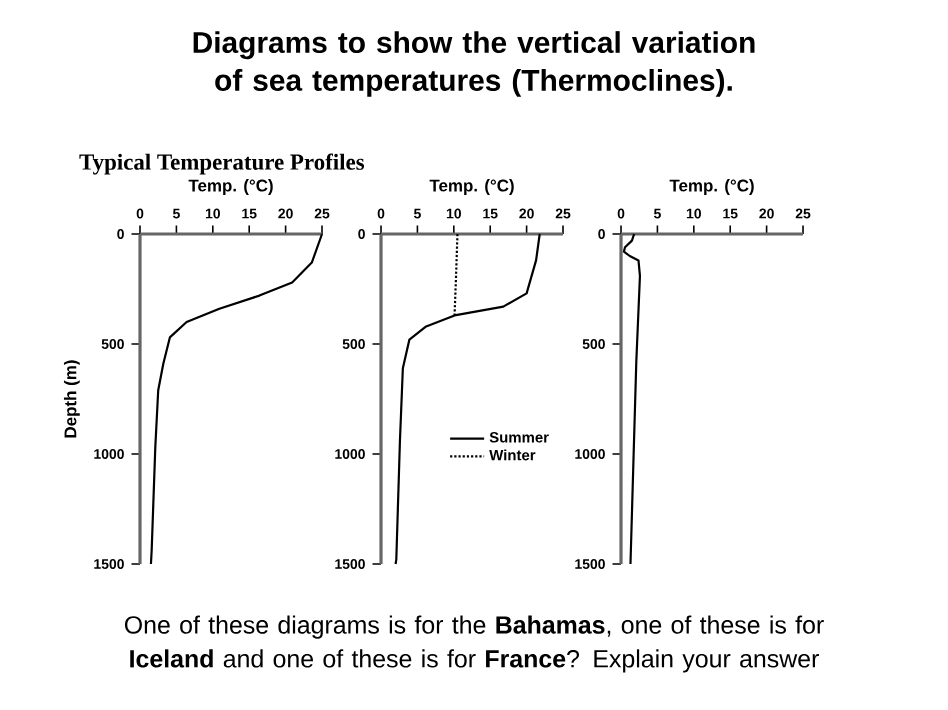 The height and width of the screenshot is (710, 948). I want to click on text: Diagrams to show the vertical variation of sea temperatures (Thermoclines)., so click(474, 64).